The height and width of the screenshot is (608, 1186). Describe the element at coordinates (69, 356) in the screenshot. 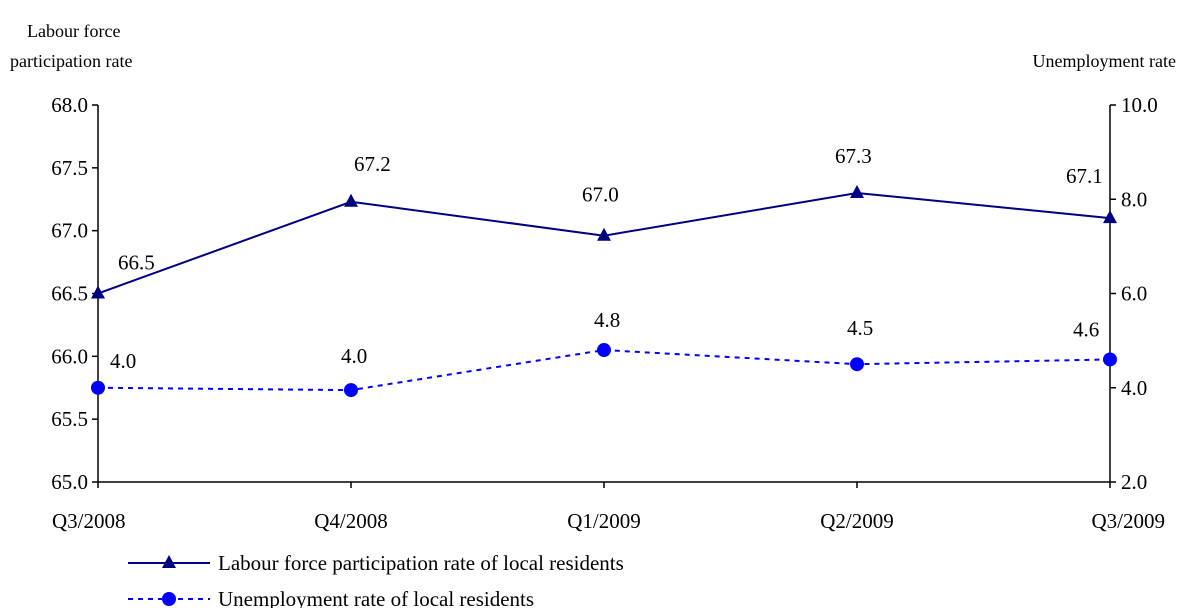

I see `left-axis-tick-label: 66.0` at that location.